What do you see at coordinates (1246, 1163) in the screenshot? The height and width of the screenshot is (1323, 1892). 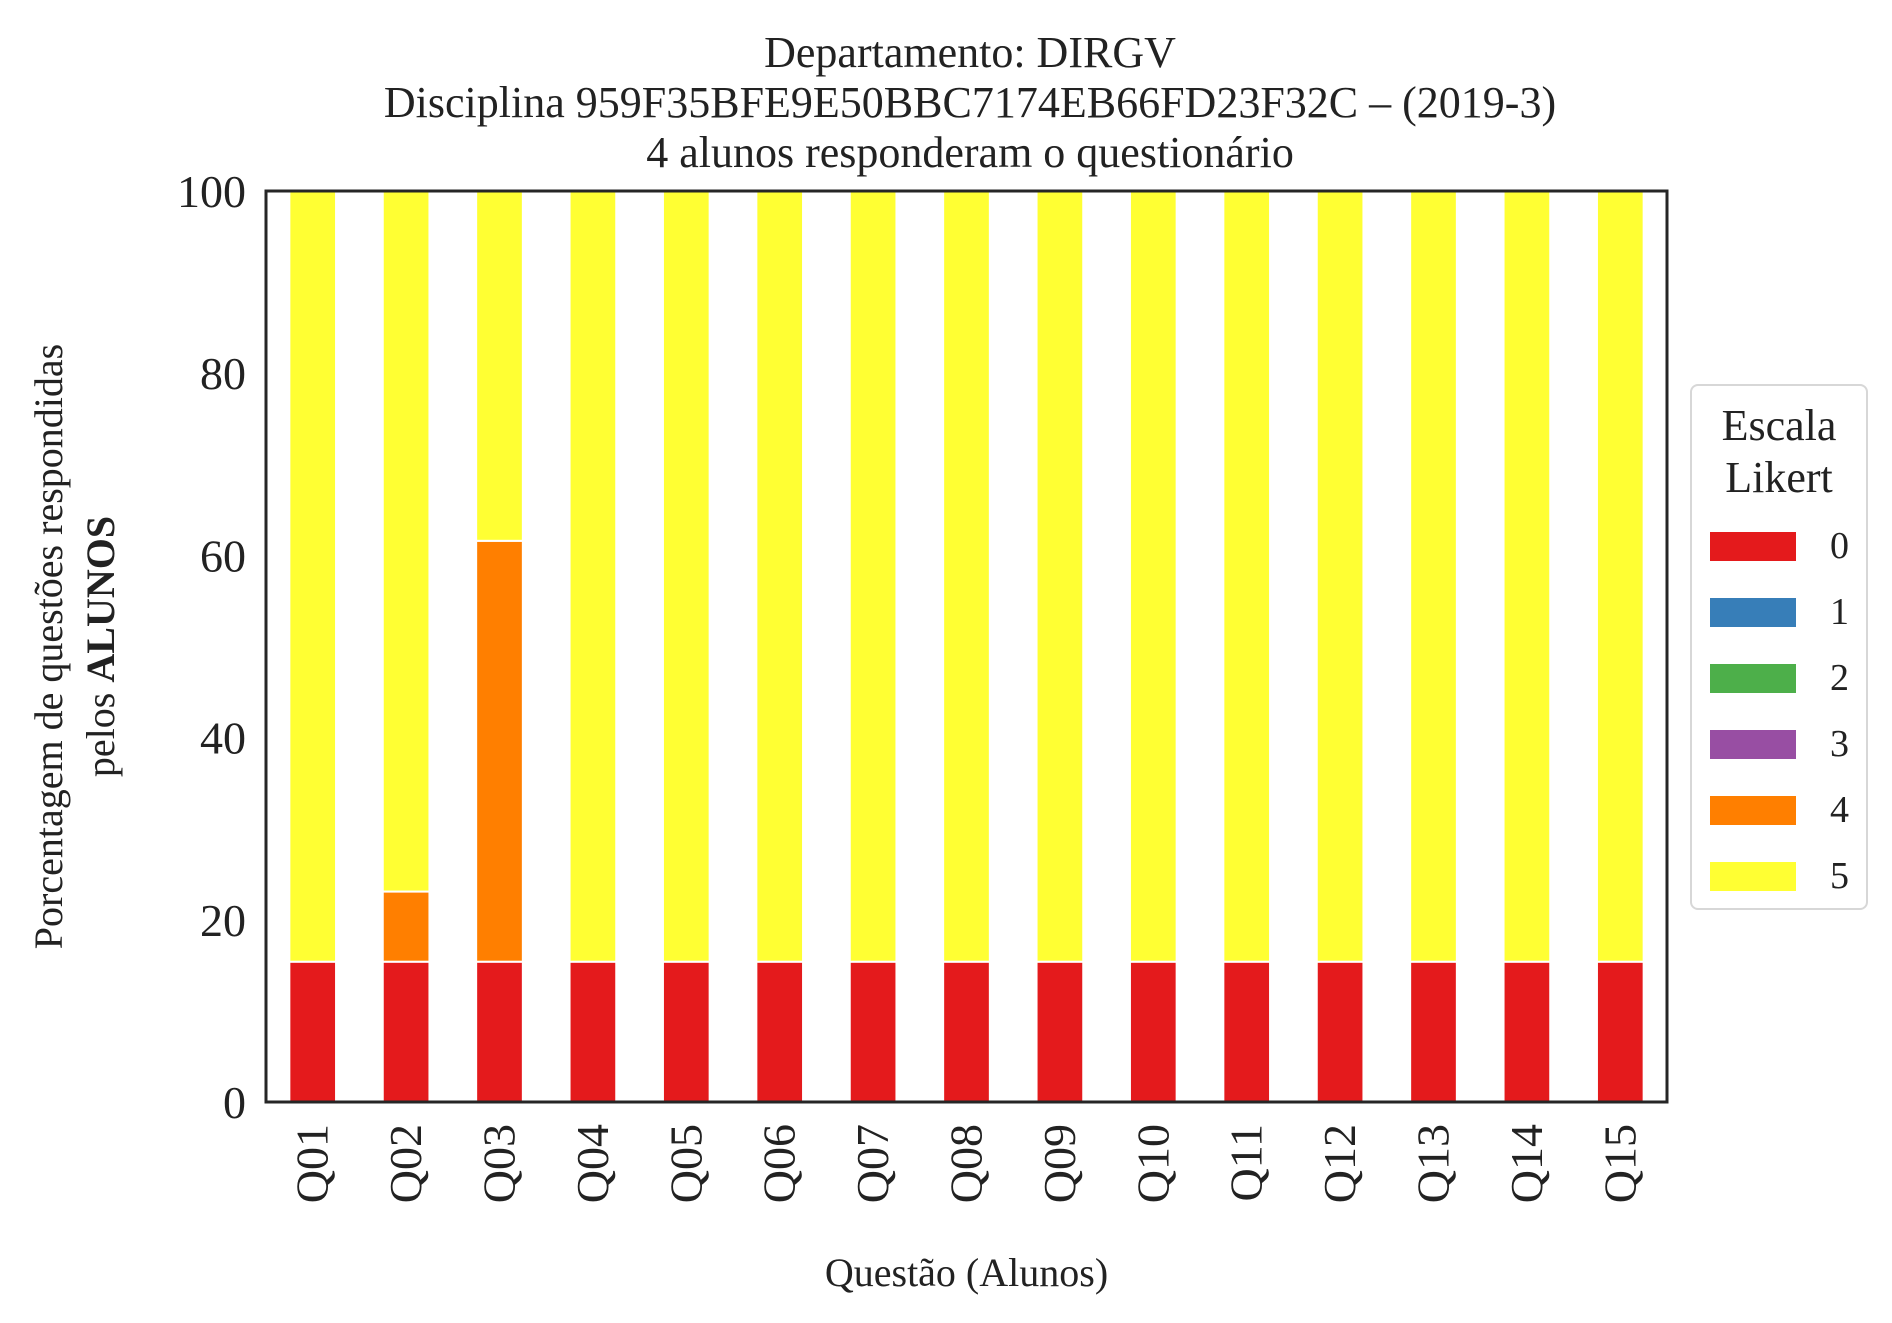 I see `x-tick-label-q11: Q11` at bounding box center [1246, 1163].